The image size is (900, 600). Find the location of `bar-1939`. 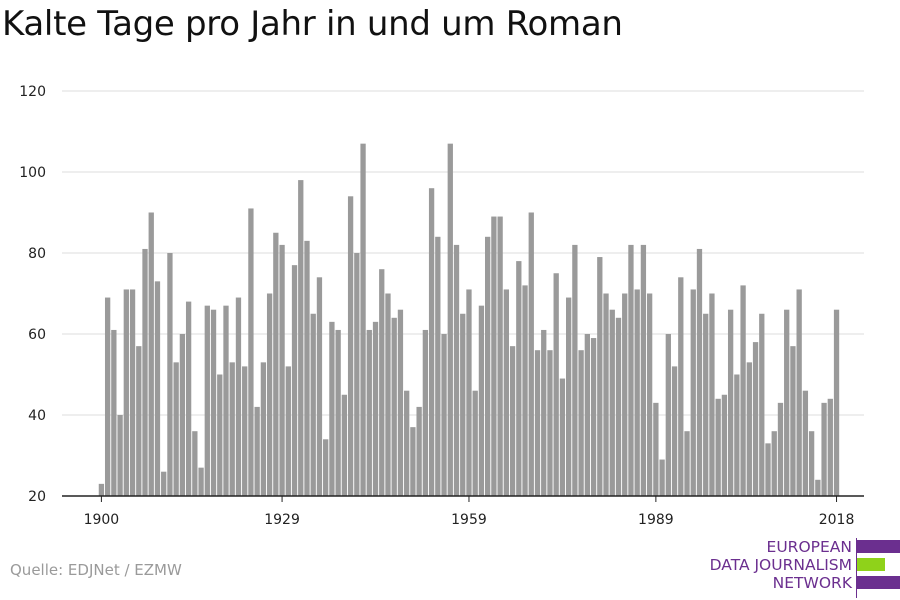

bar-1939 is located at coordinates (344, 445).